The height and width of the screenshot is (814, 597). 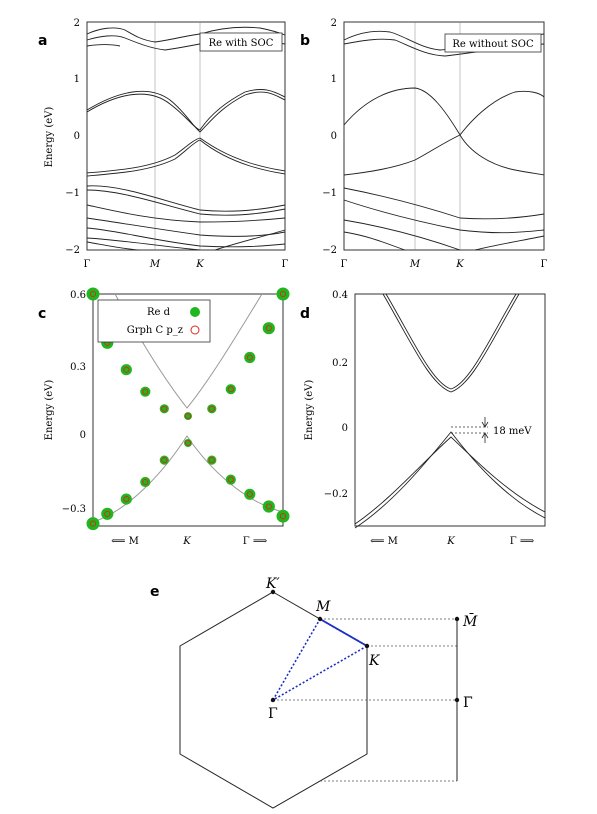 I want to click on label-gamma-bar: Γ̄, so click(x=468, y=703).